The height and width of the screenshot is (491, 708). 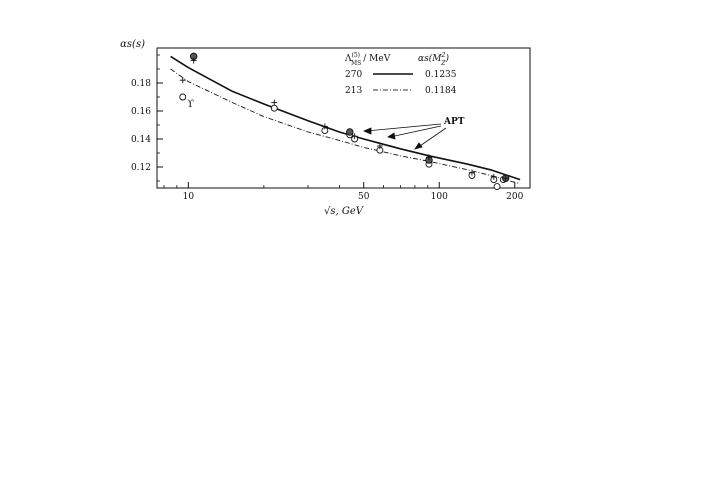 What do you see at coordinates (141, 84) in the screenshot?
I see `y-tick-label: 0.18` at bounding box center [141, 84].